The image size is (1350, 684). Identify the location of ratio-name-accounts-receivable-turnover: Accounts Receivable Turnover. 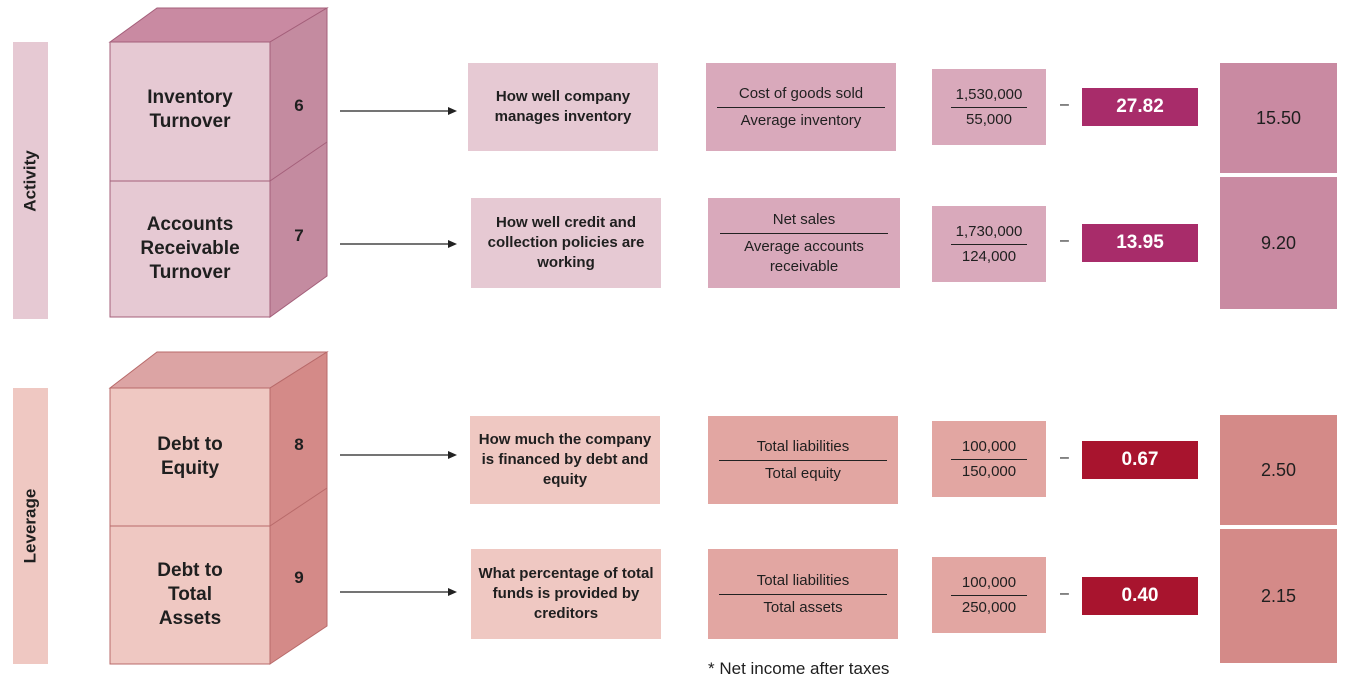
(190, 248).